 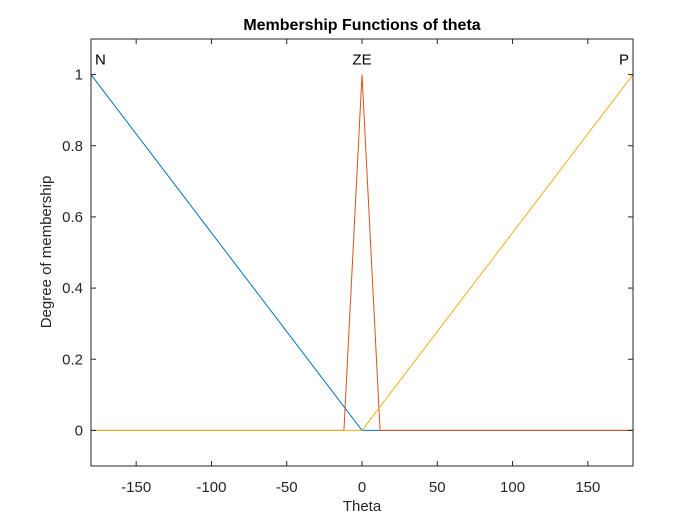 What do you see at coordinates (437, 487) in the screenshot?
I see `x-tick-label: 50` at bounding box center [437, 487].